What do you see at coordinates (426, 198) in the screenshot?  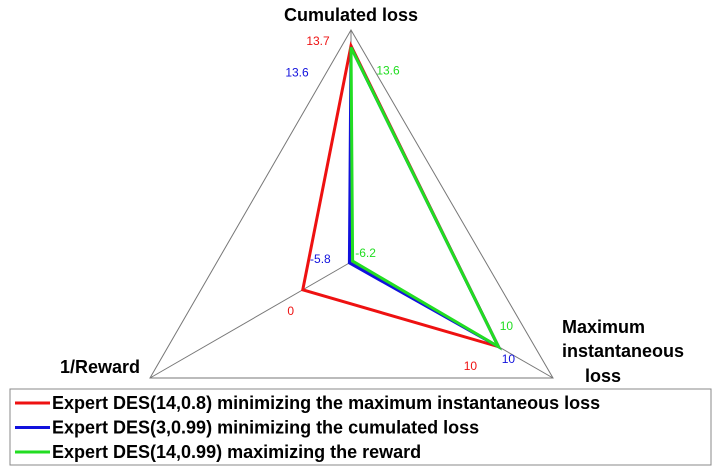 I see `radar-series` at bounding box center [426, 198].